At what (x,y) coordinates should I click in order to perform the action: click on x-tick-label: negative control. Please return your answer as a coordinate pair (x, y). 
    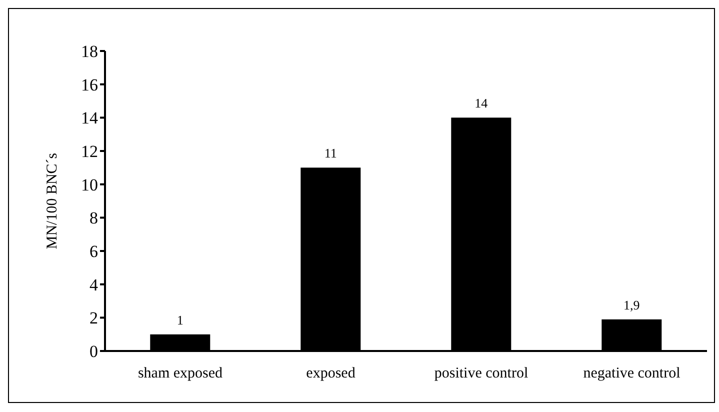
    Looking at the image, I should click on (631, 374).